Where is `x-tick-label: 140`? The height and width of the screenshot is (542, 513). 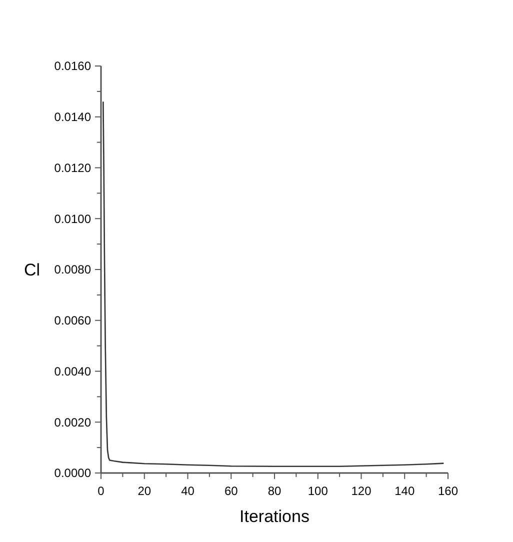 x-tick-label: 140 is located at coordinates (404, 491).